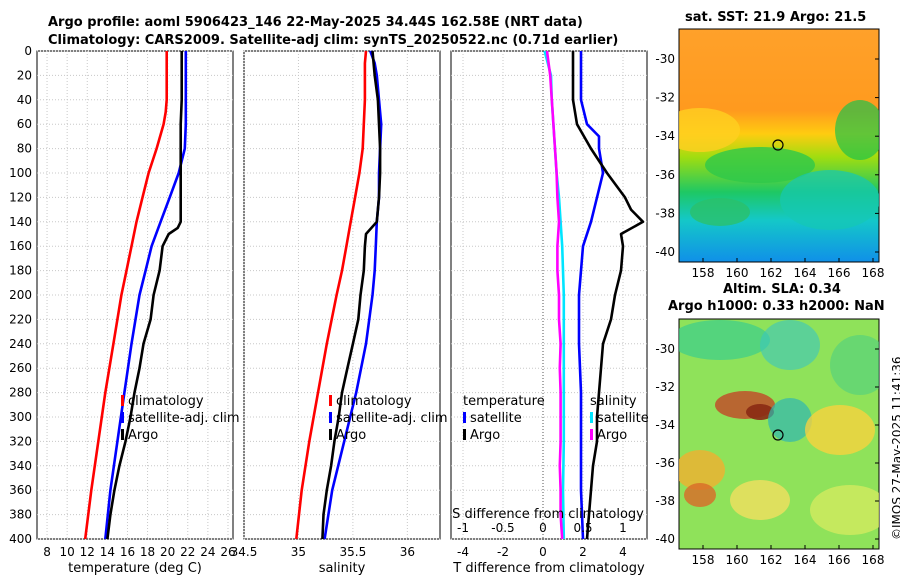  What do you see at coordinates (463, 528) in the screenshot?
I see `s-diff-tick-label: -1` at bounding box center [463, 528].